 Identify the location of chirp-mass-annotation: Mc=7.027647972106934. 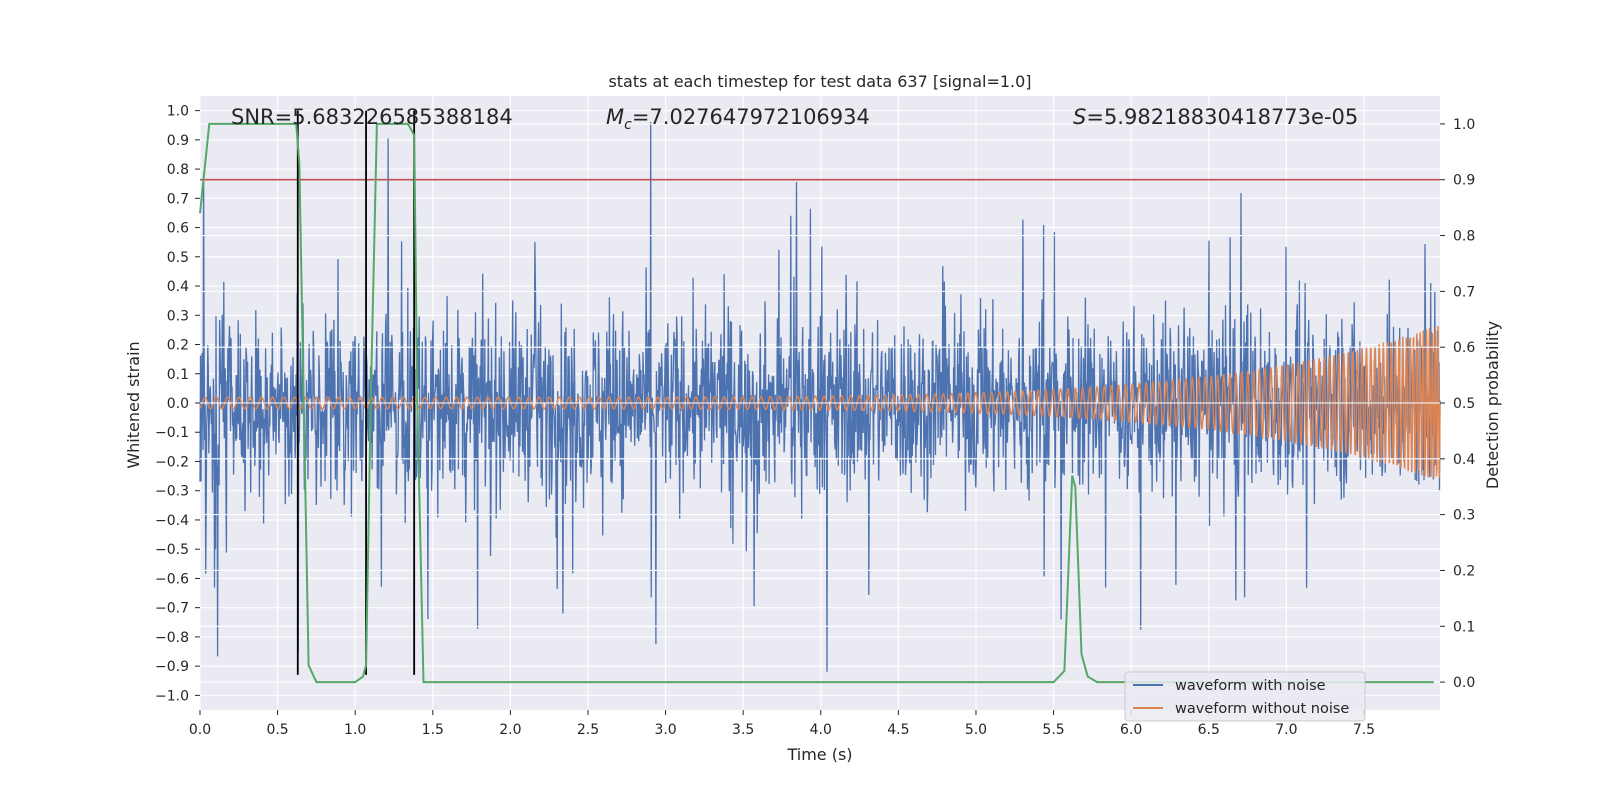
(738, 119).